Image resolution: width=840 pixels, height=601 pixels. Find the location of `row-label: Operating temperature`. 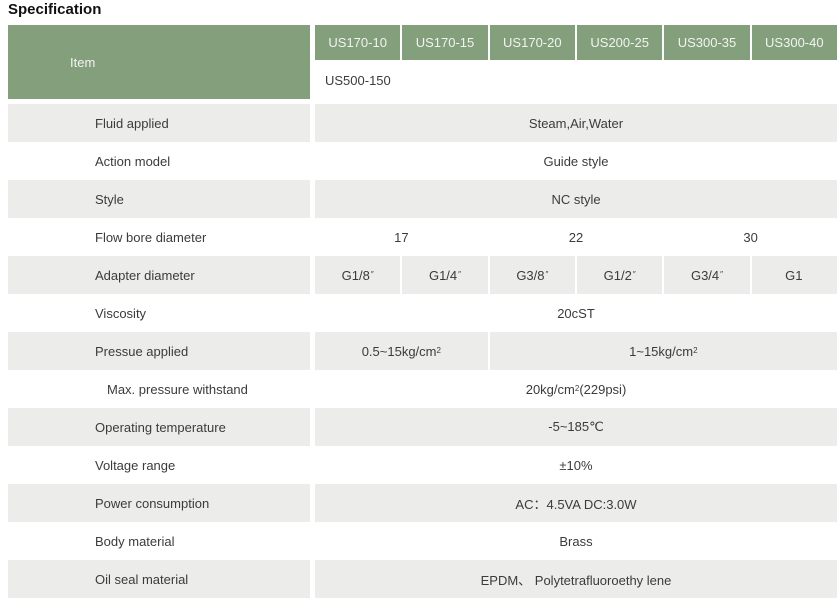

row-label: Operating temperature is located at coordinates (159, 427).